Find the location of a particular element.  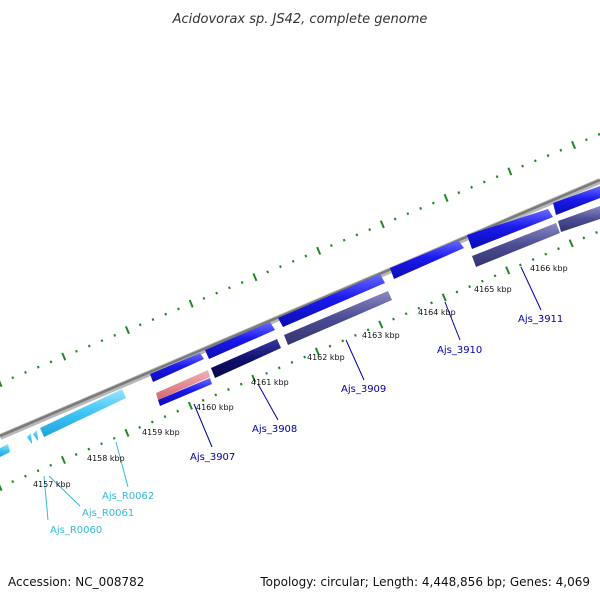

rna-left-edge is located at coordinates (5, 450).